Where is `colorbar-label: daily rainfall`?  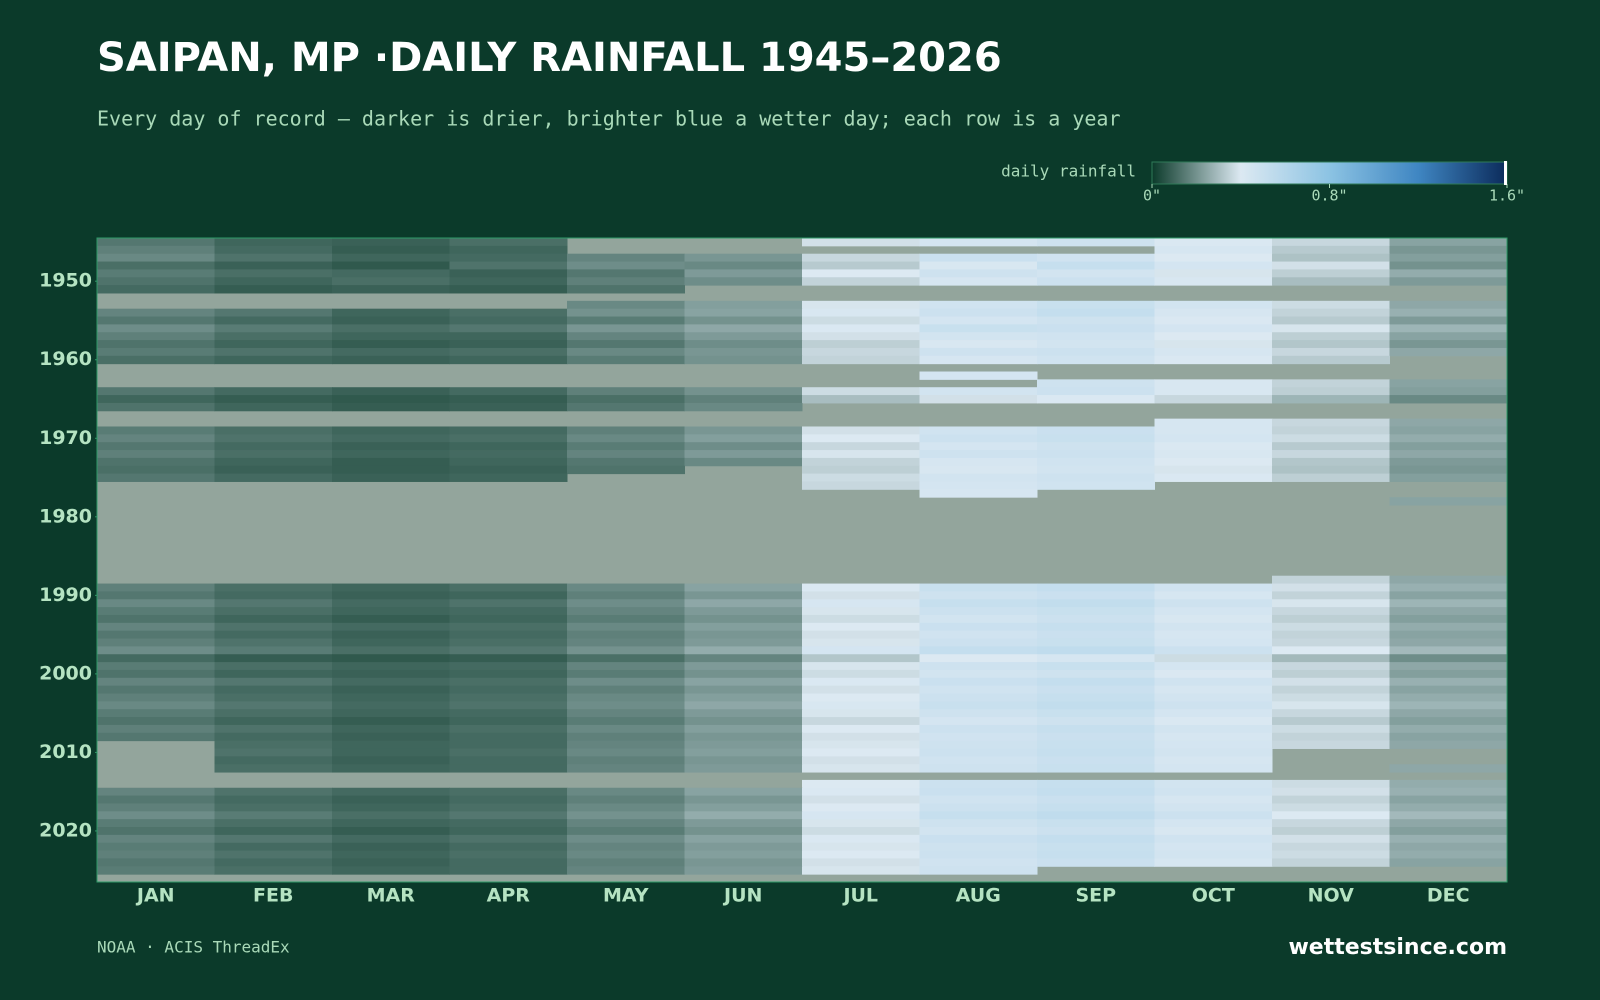 colorbar-label: daily rainfall is located at coordinates (1068, 171).